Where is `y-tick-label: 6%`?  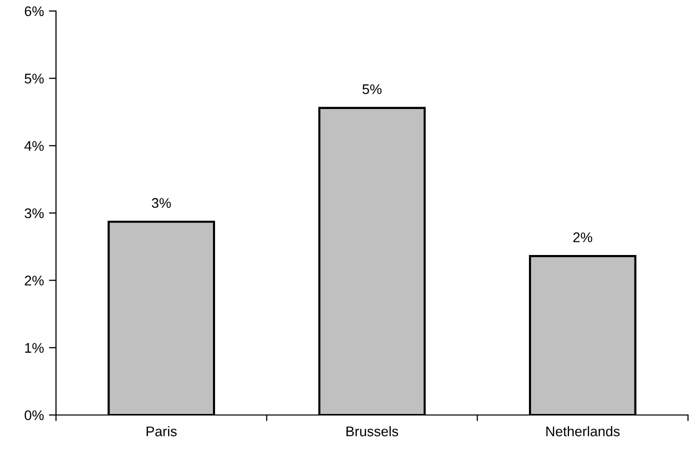
y-tick-label: 6% is located at coordinates (34, 11).